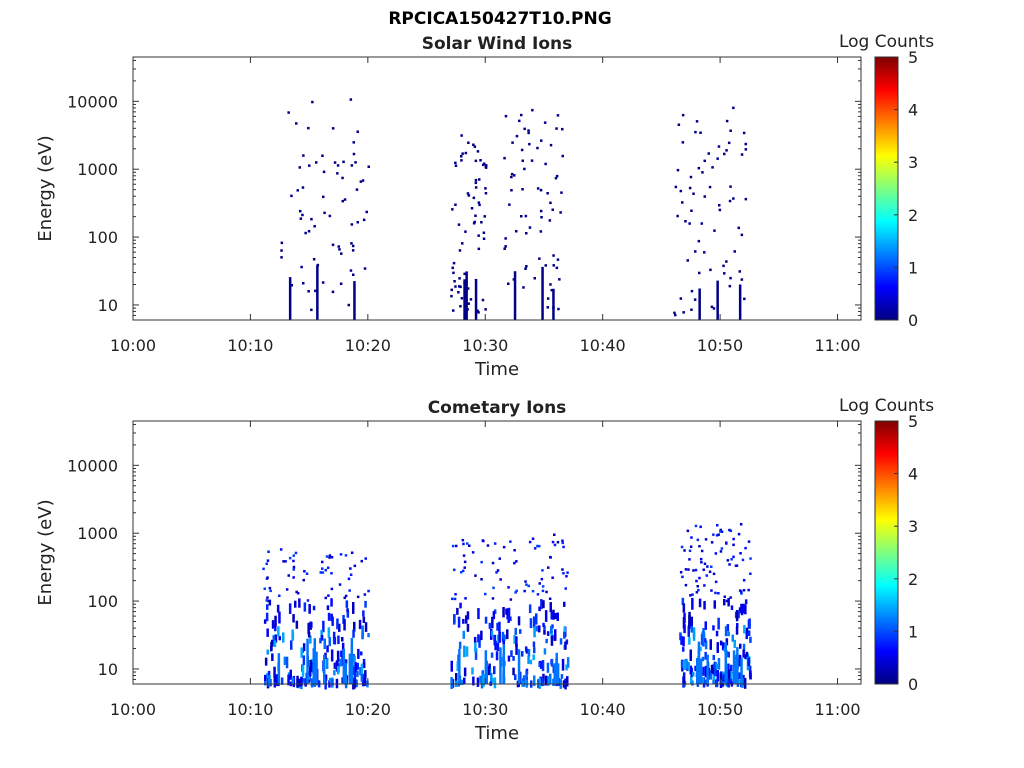  Describe the element at coordinates (886, 42) in the screenshot. I see `colorbar-label: Log Counts` at that location.